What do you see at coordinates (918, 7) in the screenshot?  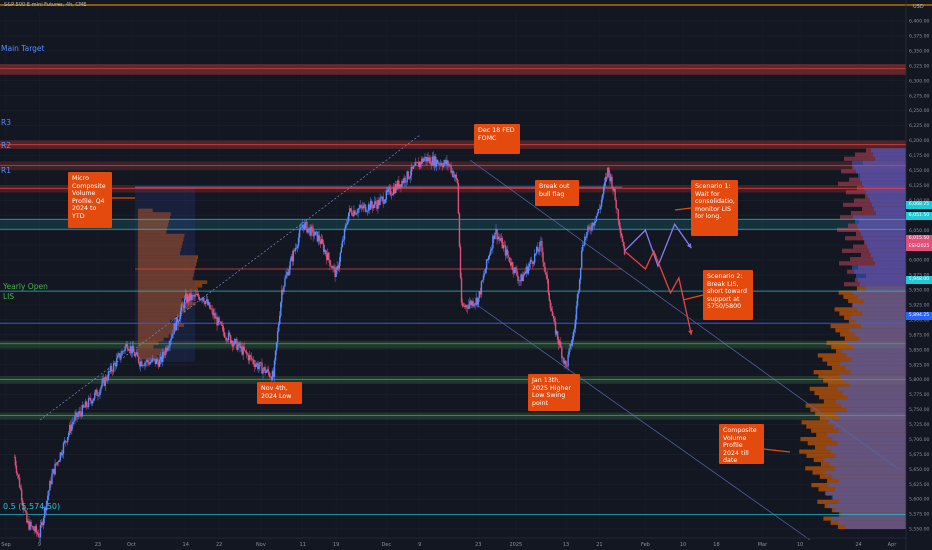 I see `currency-label: USD` at bounding box center [918, 7].